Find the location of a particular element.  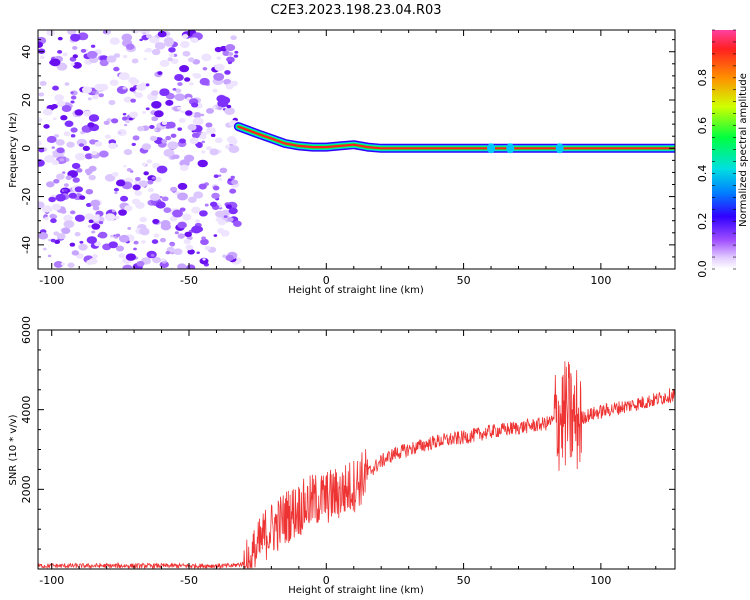

x-tick-label: -100 is located at coordinates (51, 580).